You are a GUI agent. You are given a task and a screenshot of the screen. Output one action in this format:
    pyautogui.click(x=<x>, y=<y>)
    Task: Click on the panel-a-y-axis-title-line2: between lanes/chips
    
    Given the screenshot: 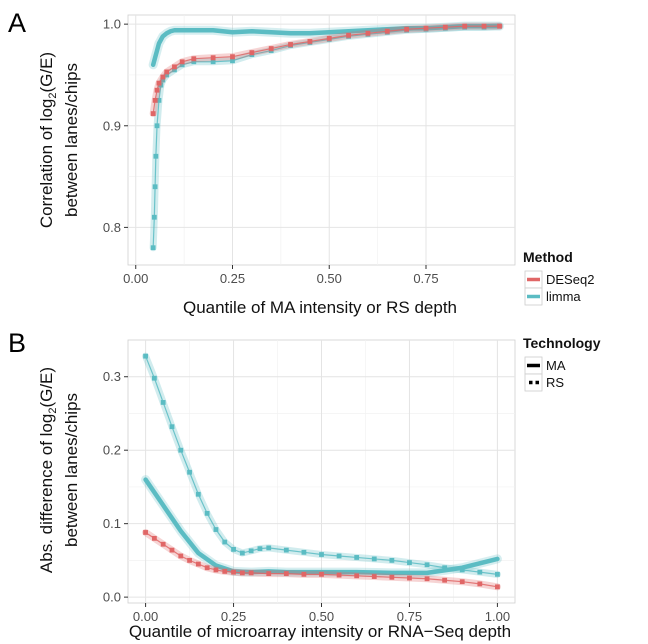 What is the action you would take?
    pyautogui.click(x=71, y=140)
    